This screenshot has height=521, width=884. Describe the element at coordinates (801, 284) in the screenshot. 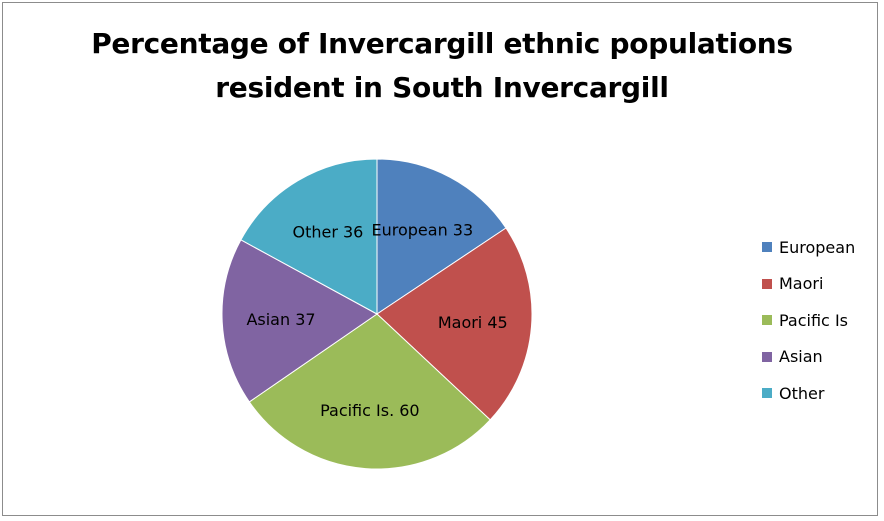

I see `legend-label: Maori` at that location.